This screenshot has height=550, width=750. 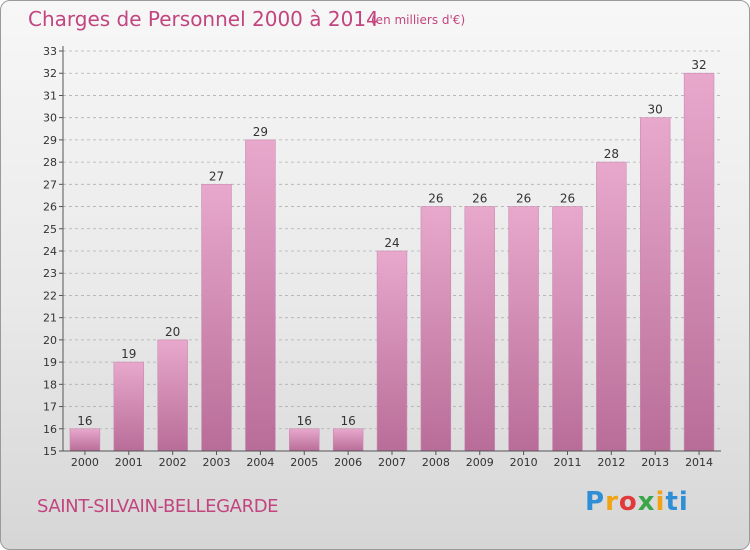 I want to click on y-tick-label: 21, so click(x=50, y=318).